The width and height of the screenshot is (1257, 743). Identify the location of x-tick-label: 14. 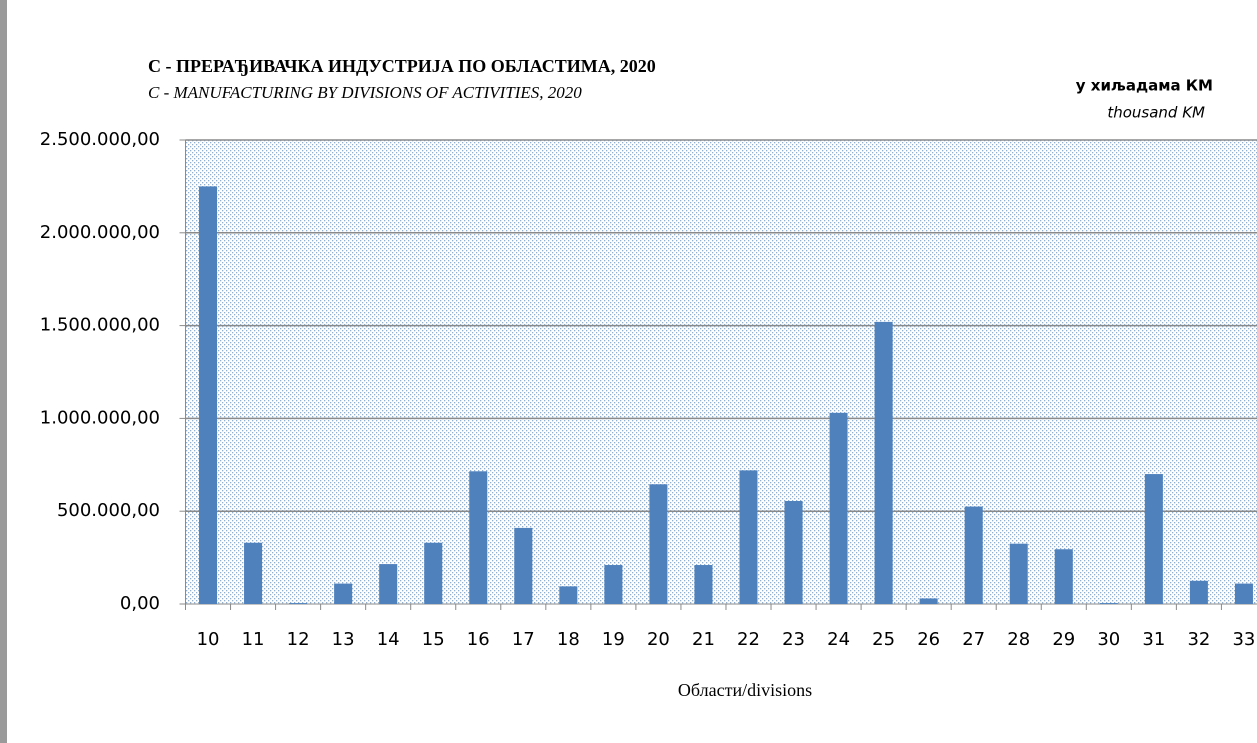
(388, 639).